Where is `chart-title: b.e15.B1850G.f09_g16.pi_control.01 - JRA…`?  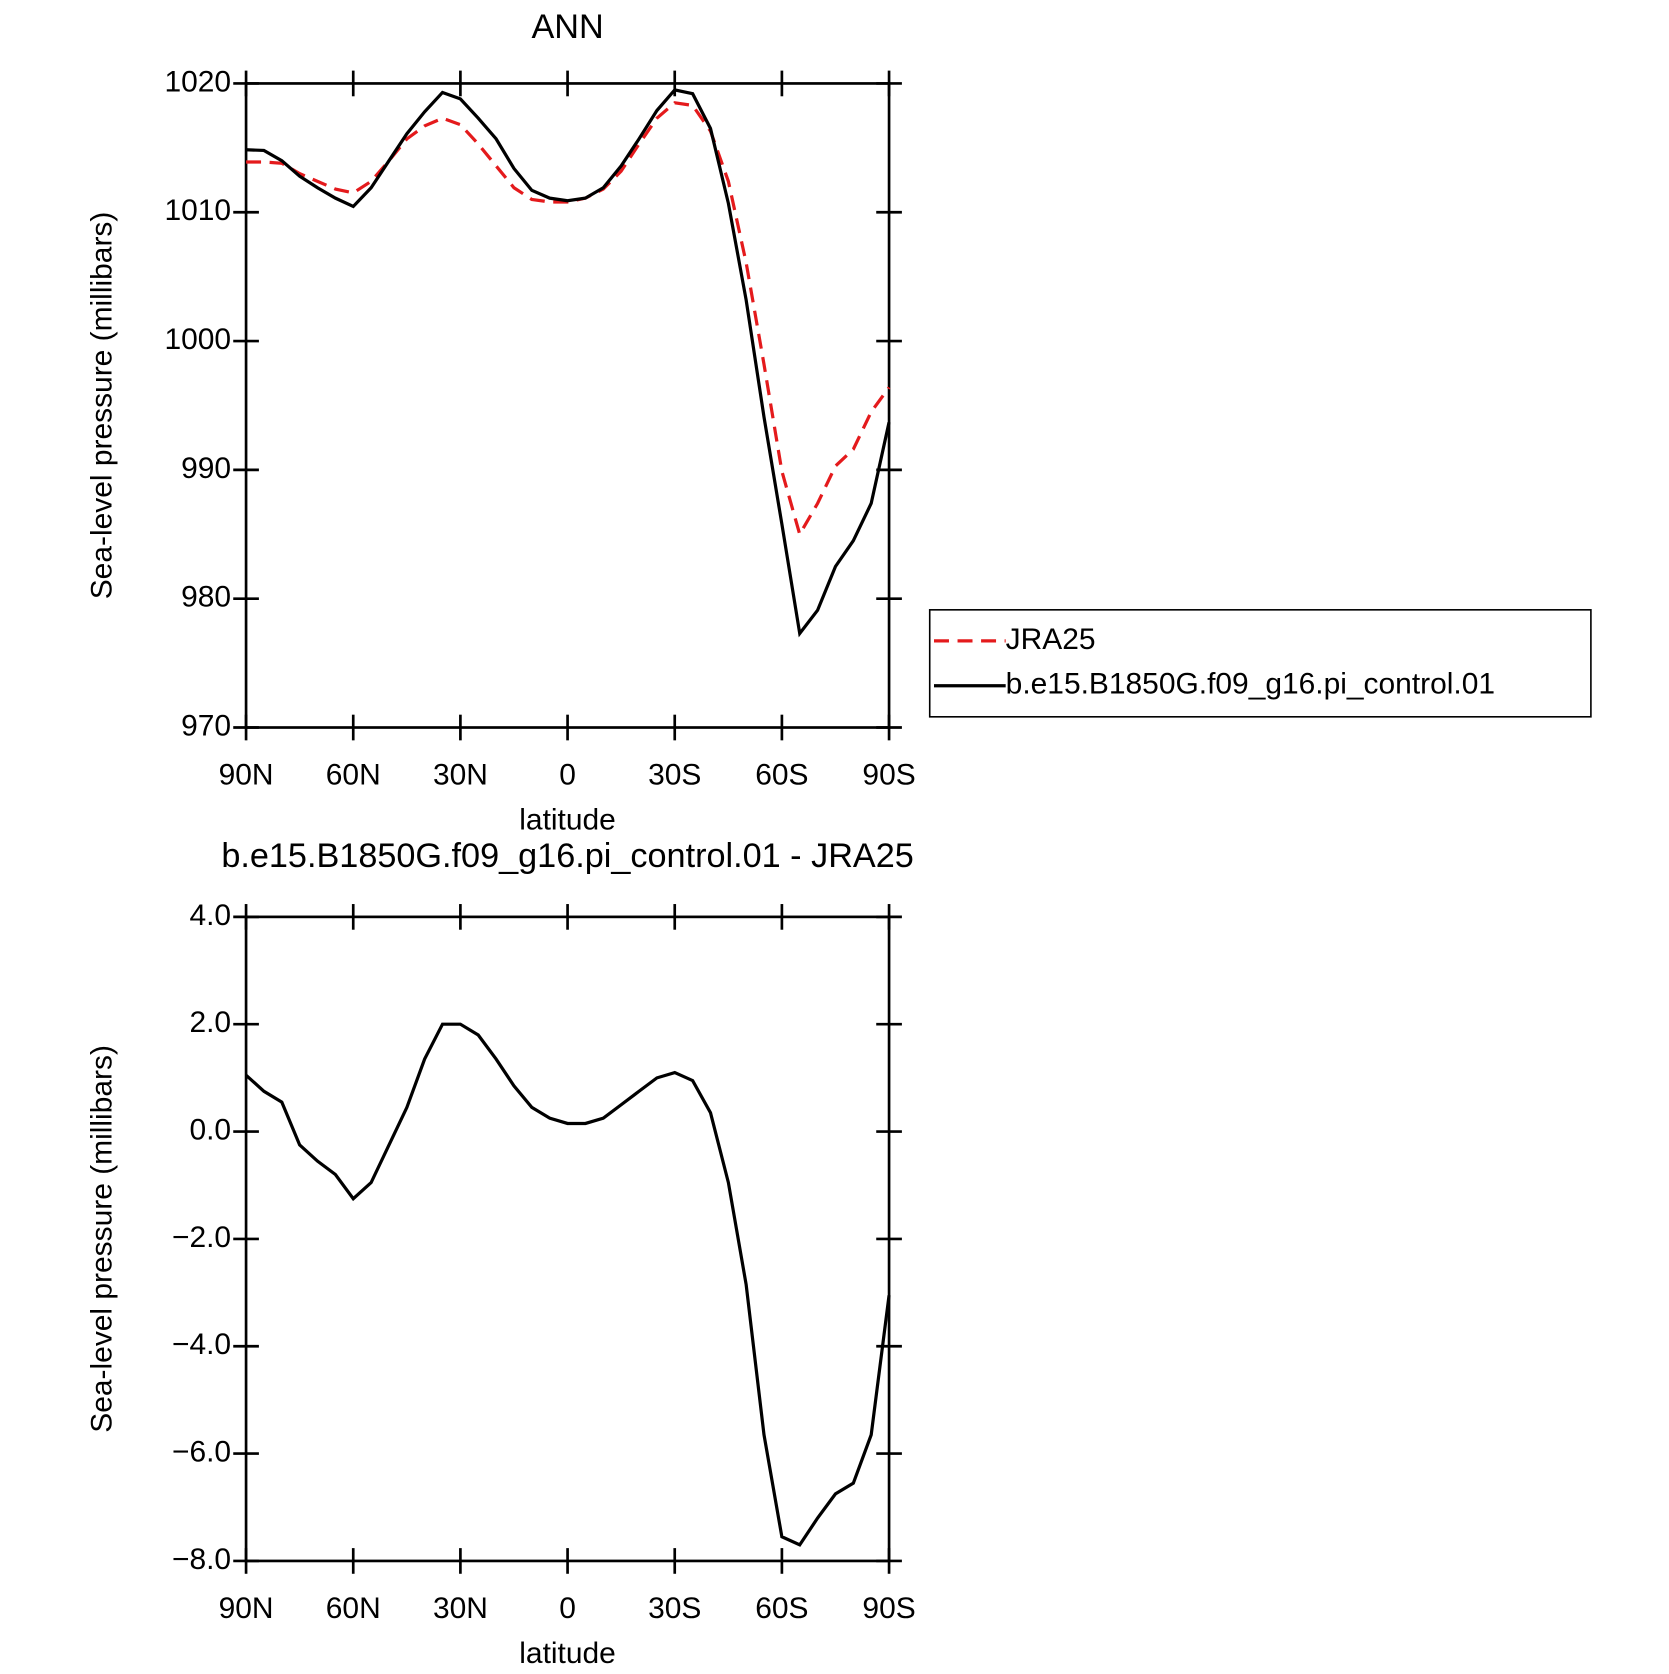 chart-title: b.e15.B1850G.f09_g16.pi_control.01 - JRA… is located at coordinates (567, 856).